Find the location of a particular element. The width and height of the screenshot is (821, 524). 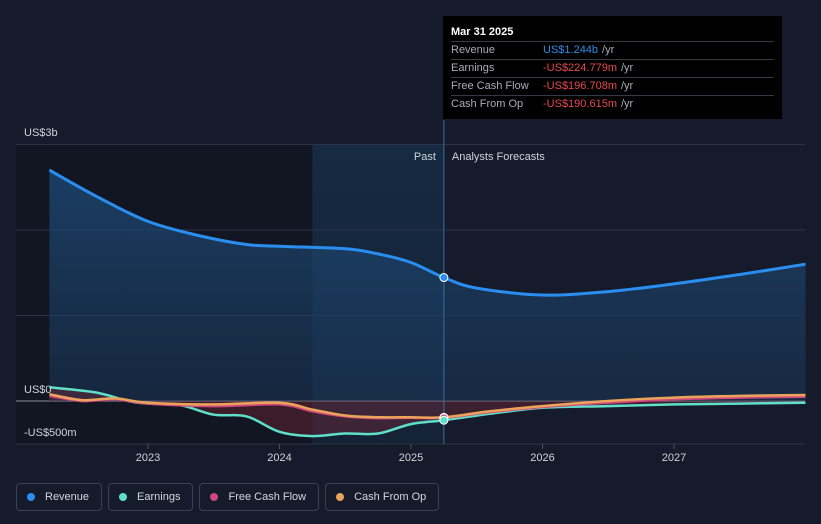

y-axis-label-zero: US$0 is located at coordinates (38, 390).